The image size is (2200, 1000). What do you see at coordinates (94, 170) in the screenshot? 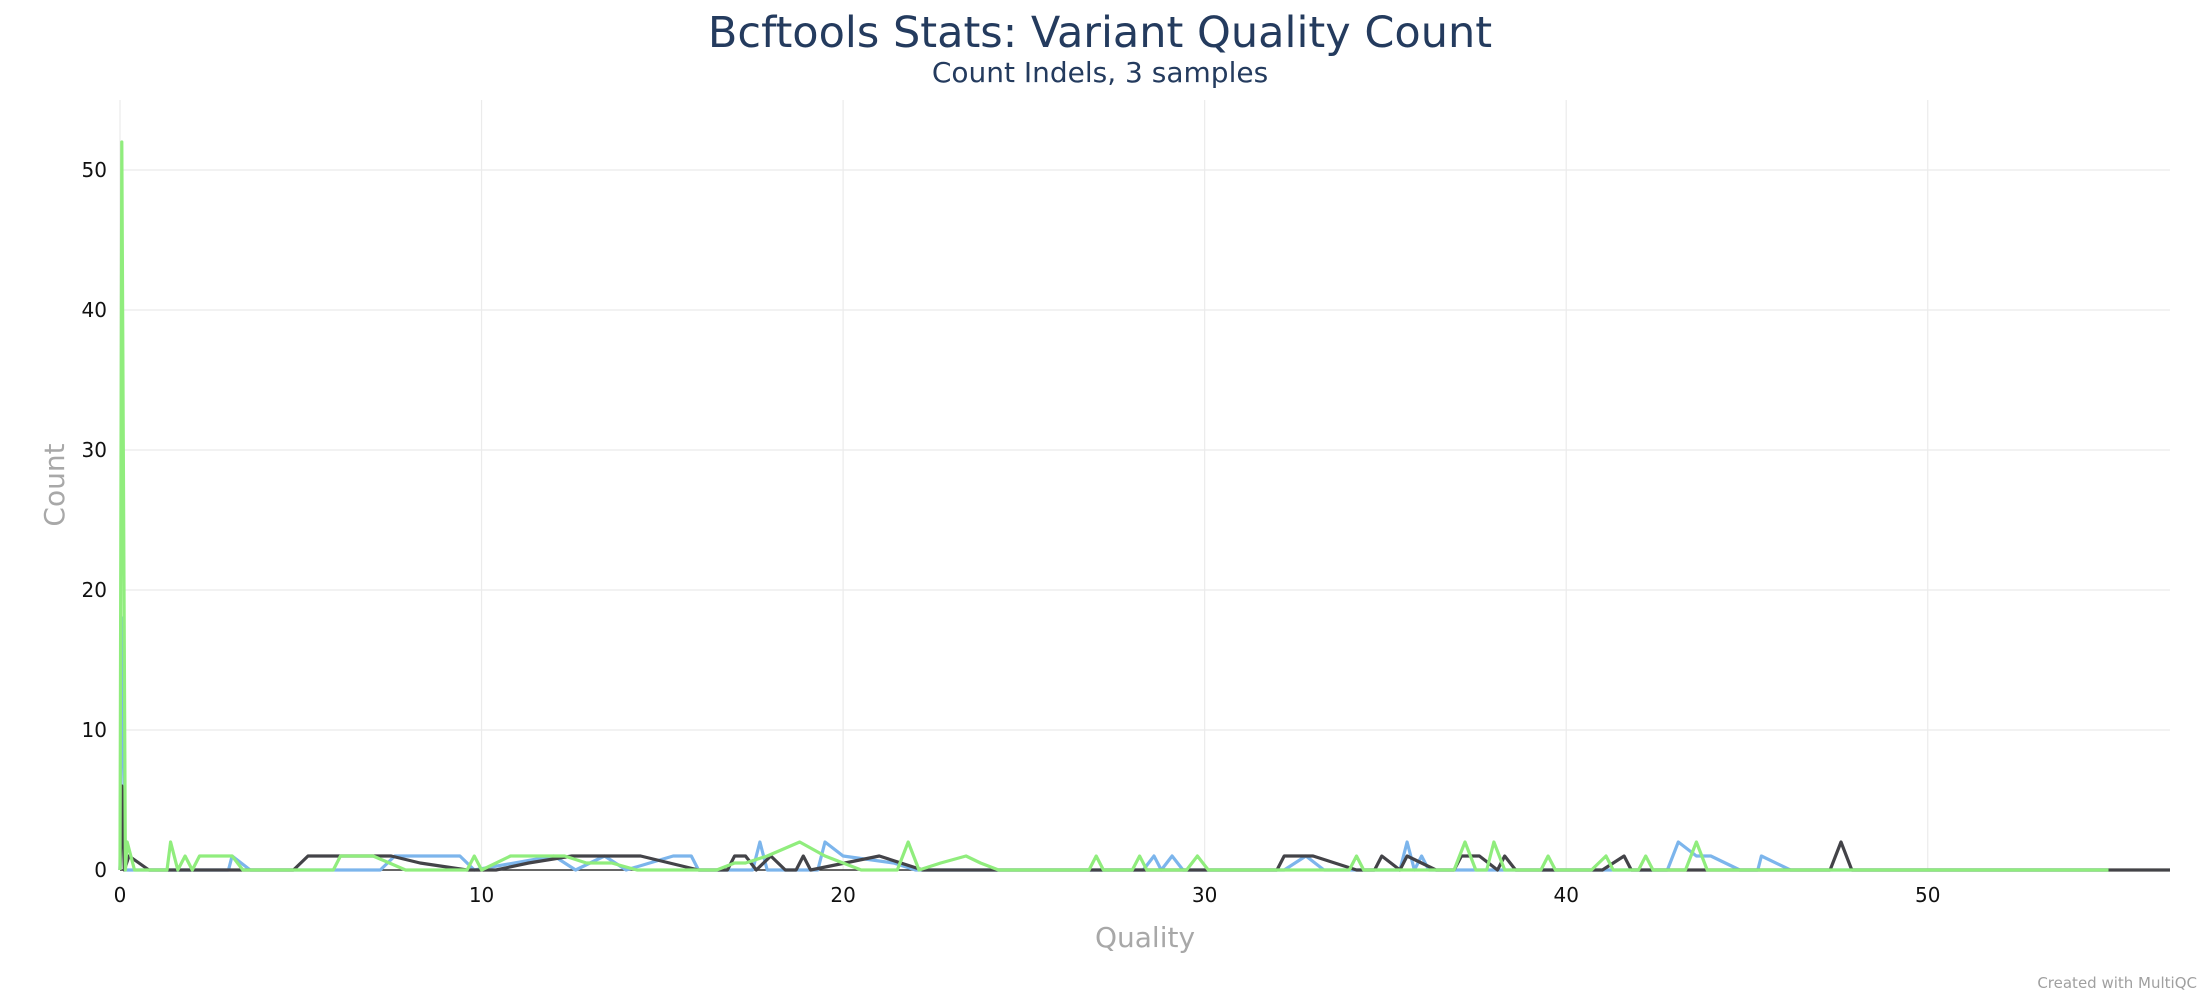
I see `y-tick-label: 50` at bounding box center [94, 170].